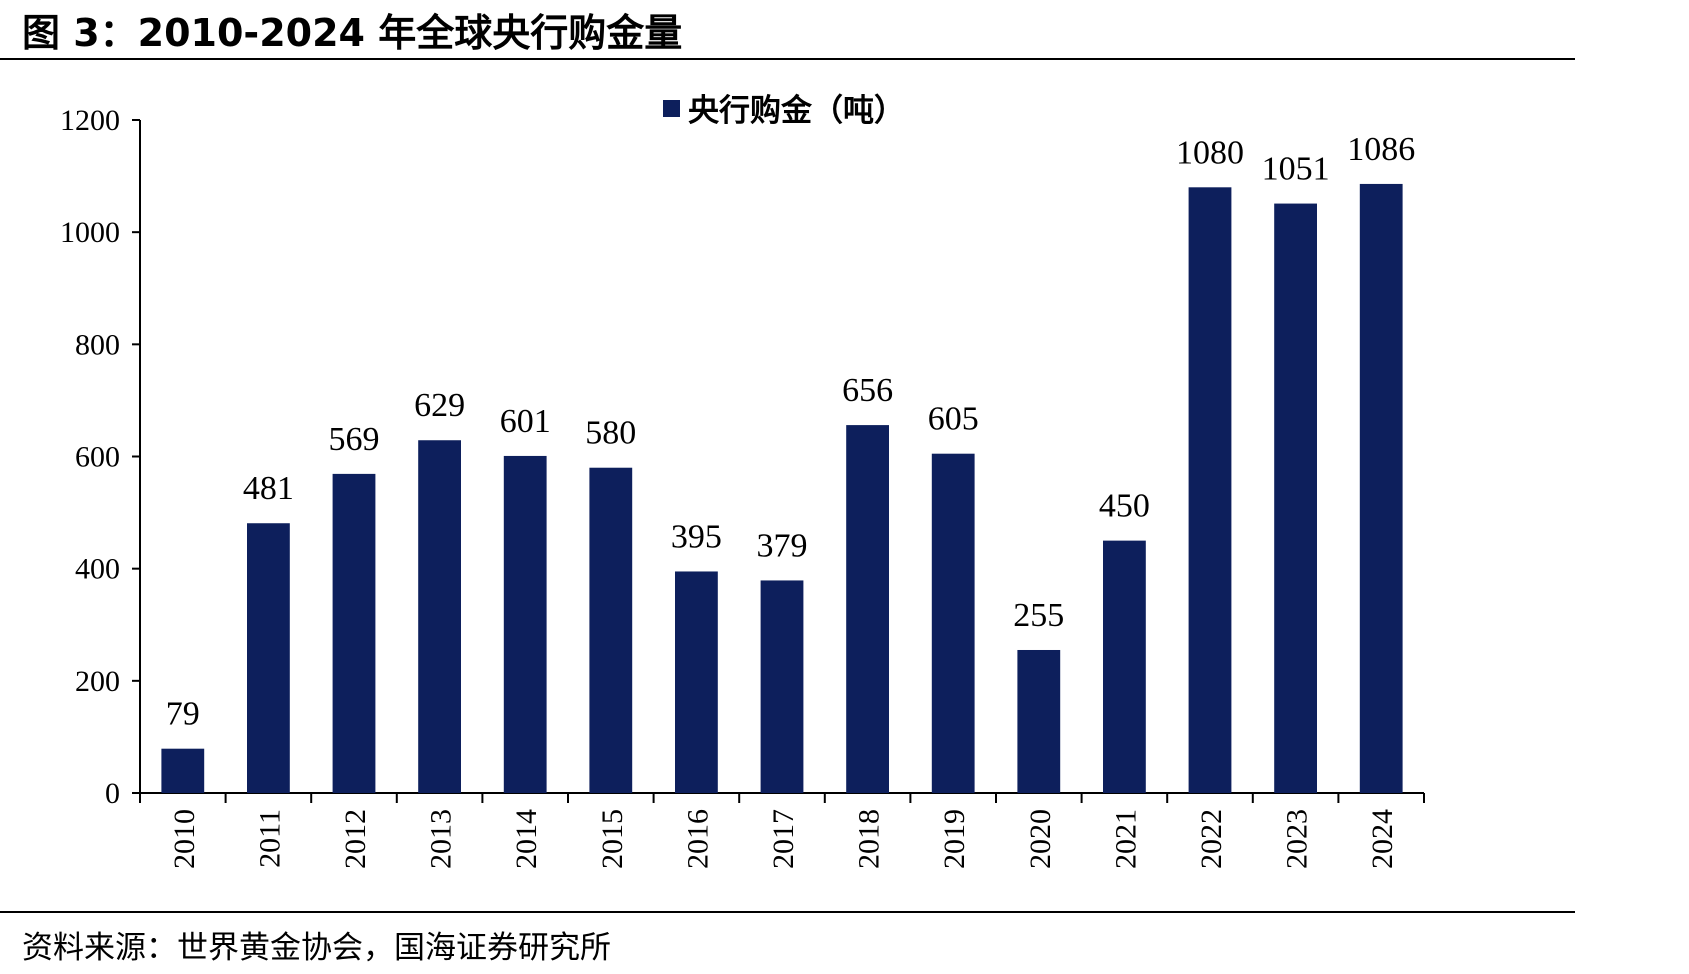  Describe the element at coordinates (612, 839) in the screenshot. I see `x-tick-label: 2015` at that location.